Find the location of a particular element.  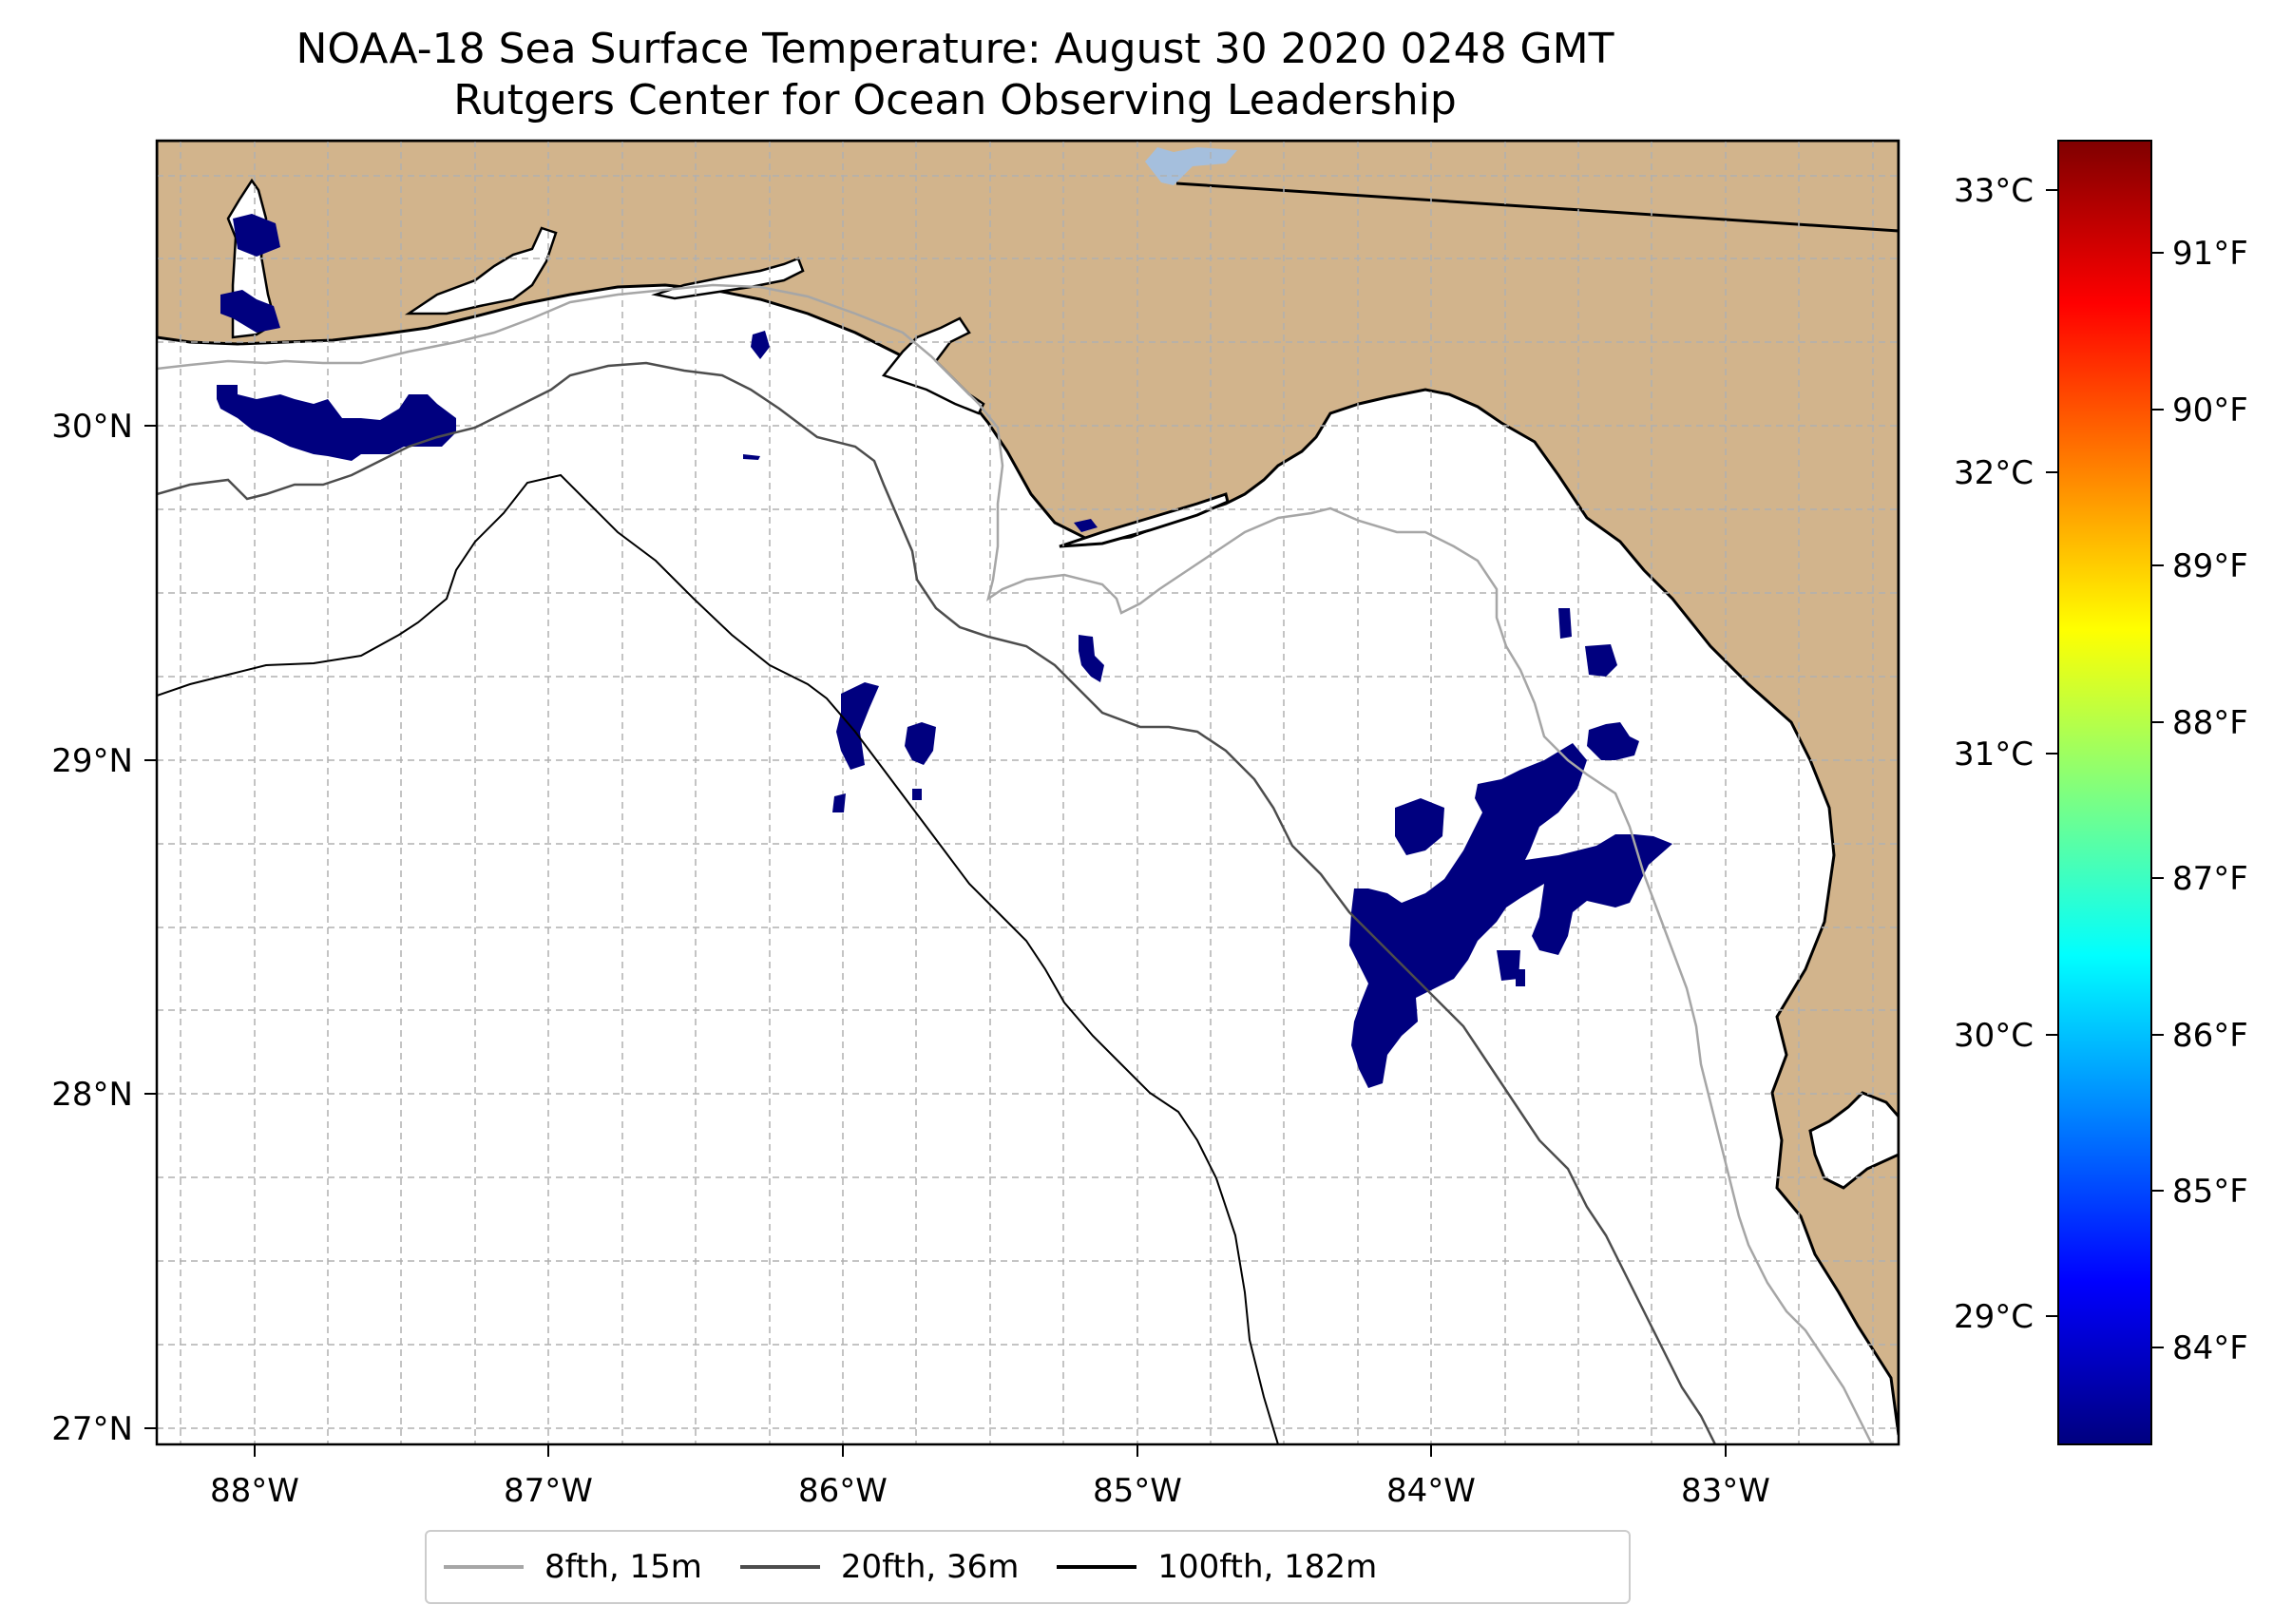

legend-label-8fth: 8fth, 15m is located at coordinates (623, 1567).